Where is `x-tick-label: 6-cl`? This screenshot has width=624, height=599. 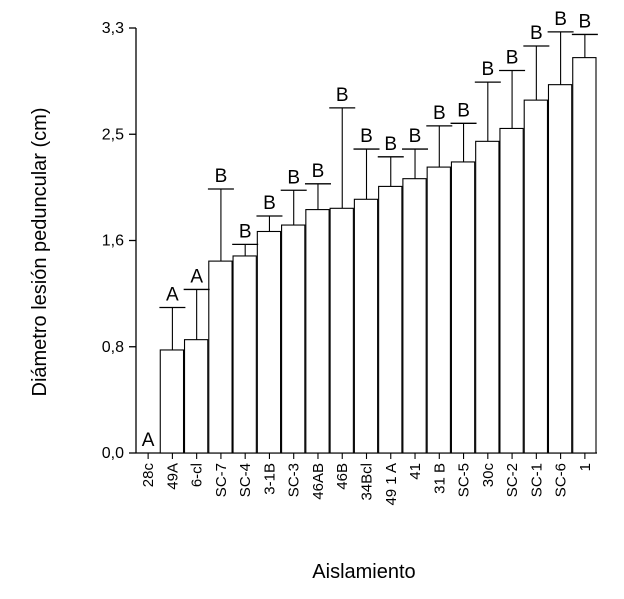
x-tick-label: 6-cl is located at coordinates (197, 475).